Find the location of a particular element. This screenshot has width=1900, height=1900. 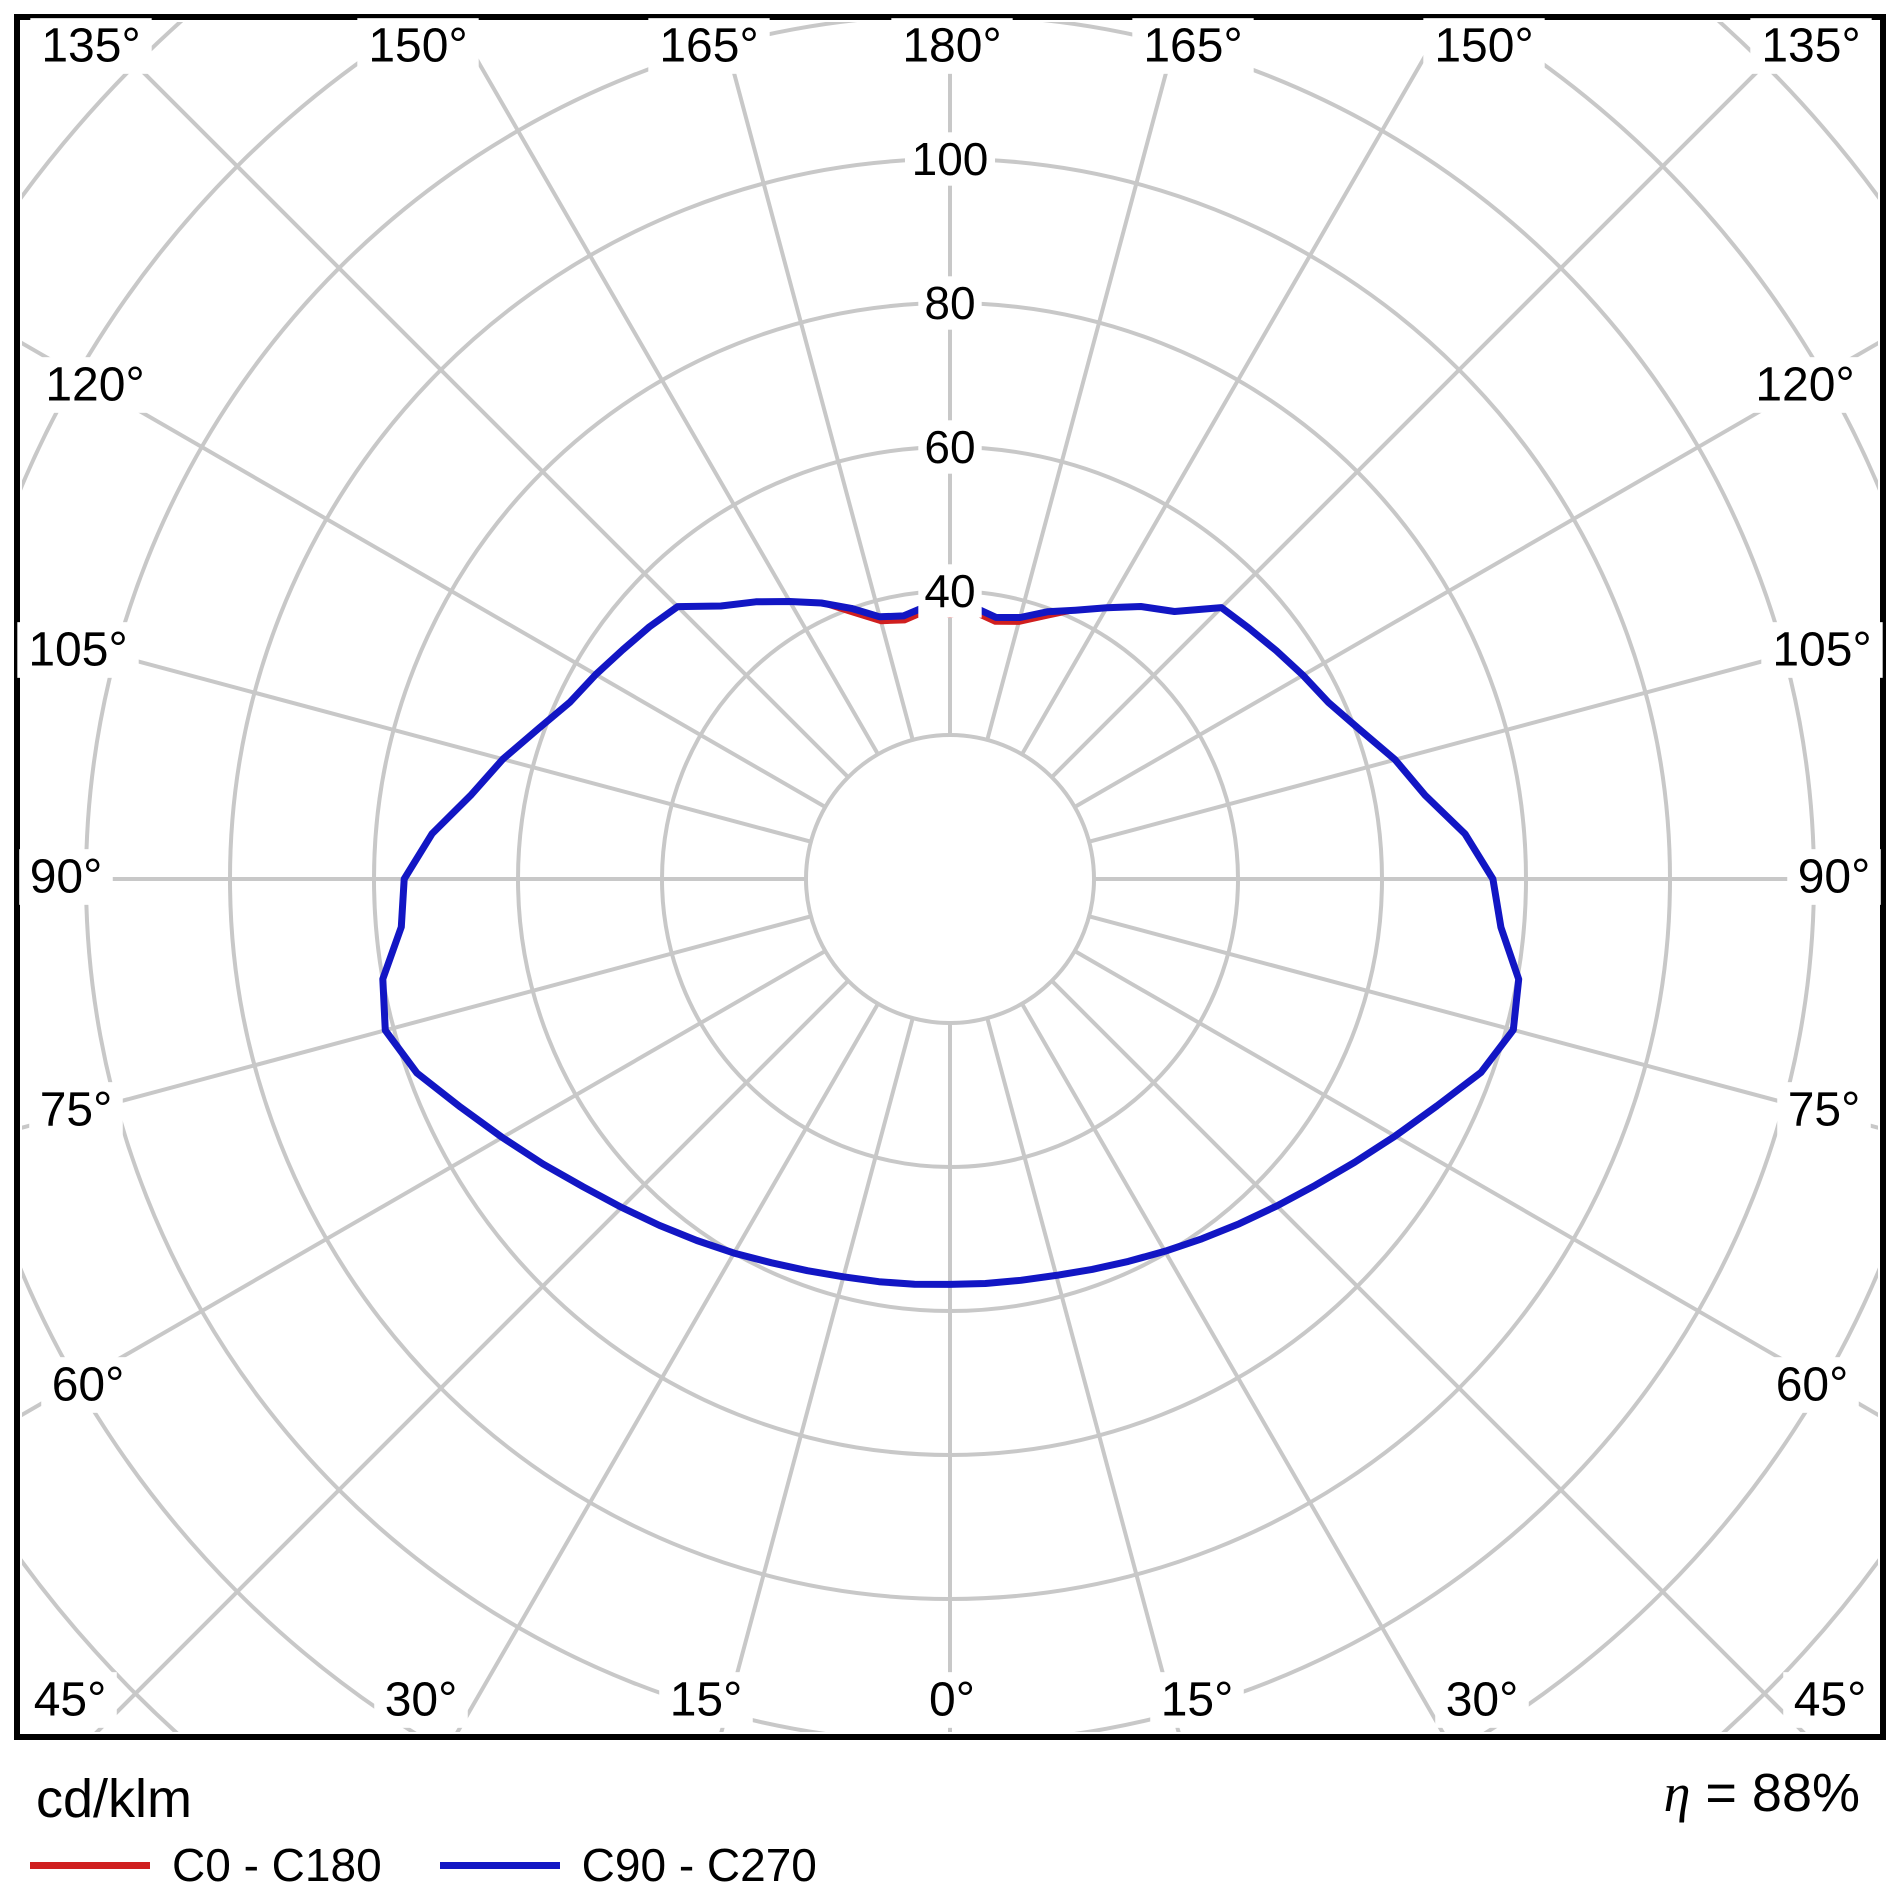

angle-label-right-2: 90° is located at coordinates (1834, 877).